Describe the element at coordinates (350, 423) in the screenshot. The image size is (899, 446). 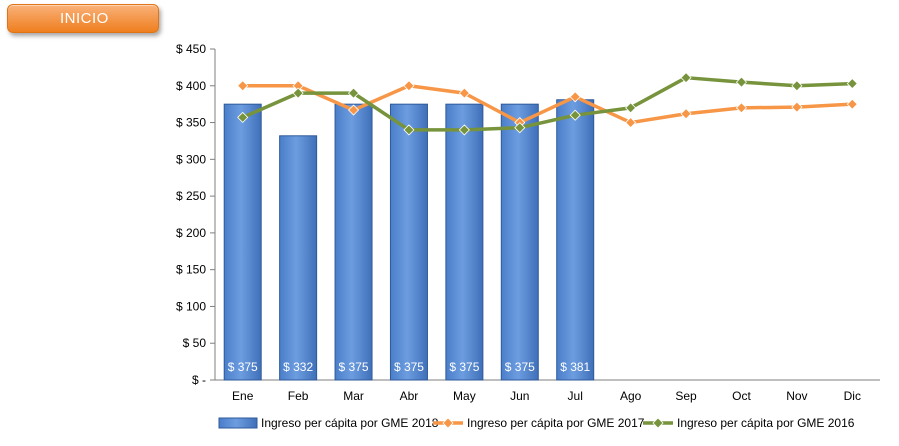
I see `legend-label: Ingreso per cápita por GME 2018` at that location.